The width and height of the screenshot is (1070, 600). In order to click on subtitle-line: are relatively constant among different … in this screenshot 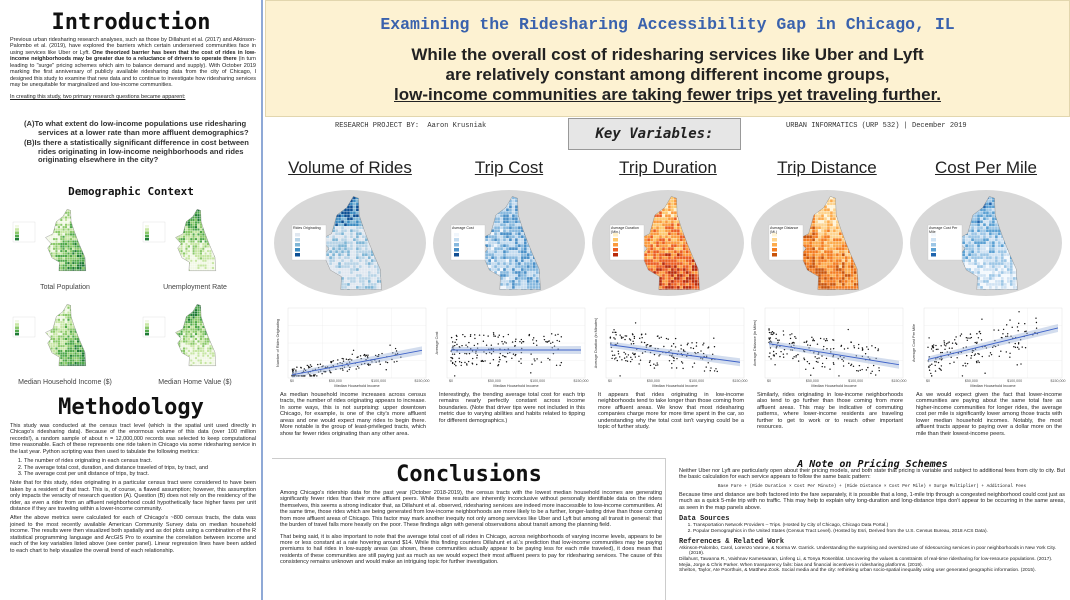, I will do `click(667, 74)`.